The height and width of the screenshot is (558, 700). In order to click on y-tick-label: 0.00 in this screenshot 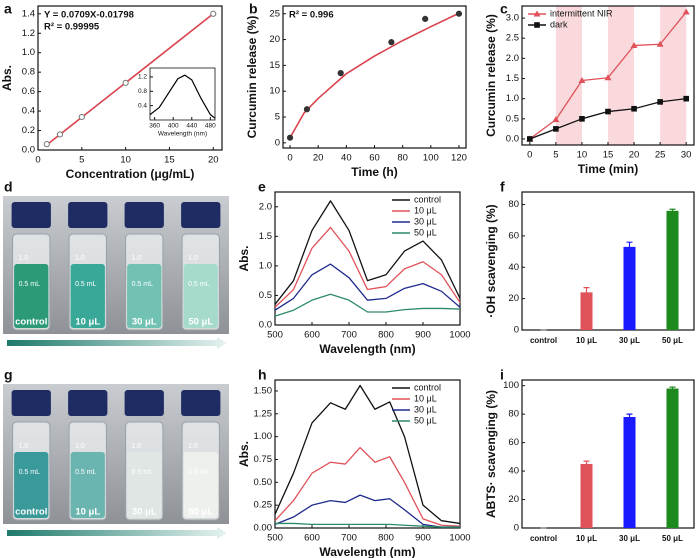, I will do `click(263, 528)`.